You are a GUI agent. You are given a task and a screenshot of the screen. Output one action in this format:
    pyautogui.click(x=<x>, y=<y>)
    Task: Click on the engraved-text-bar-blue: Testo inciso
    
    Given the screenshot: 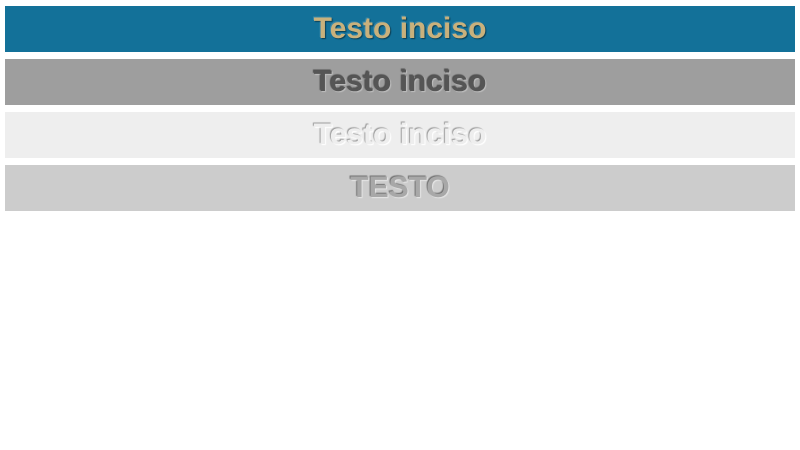 What is the action you would take?
    pyautogui.click(x=400, y=29)
    